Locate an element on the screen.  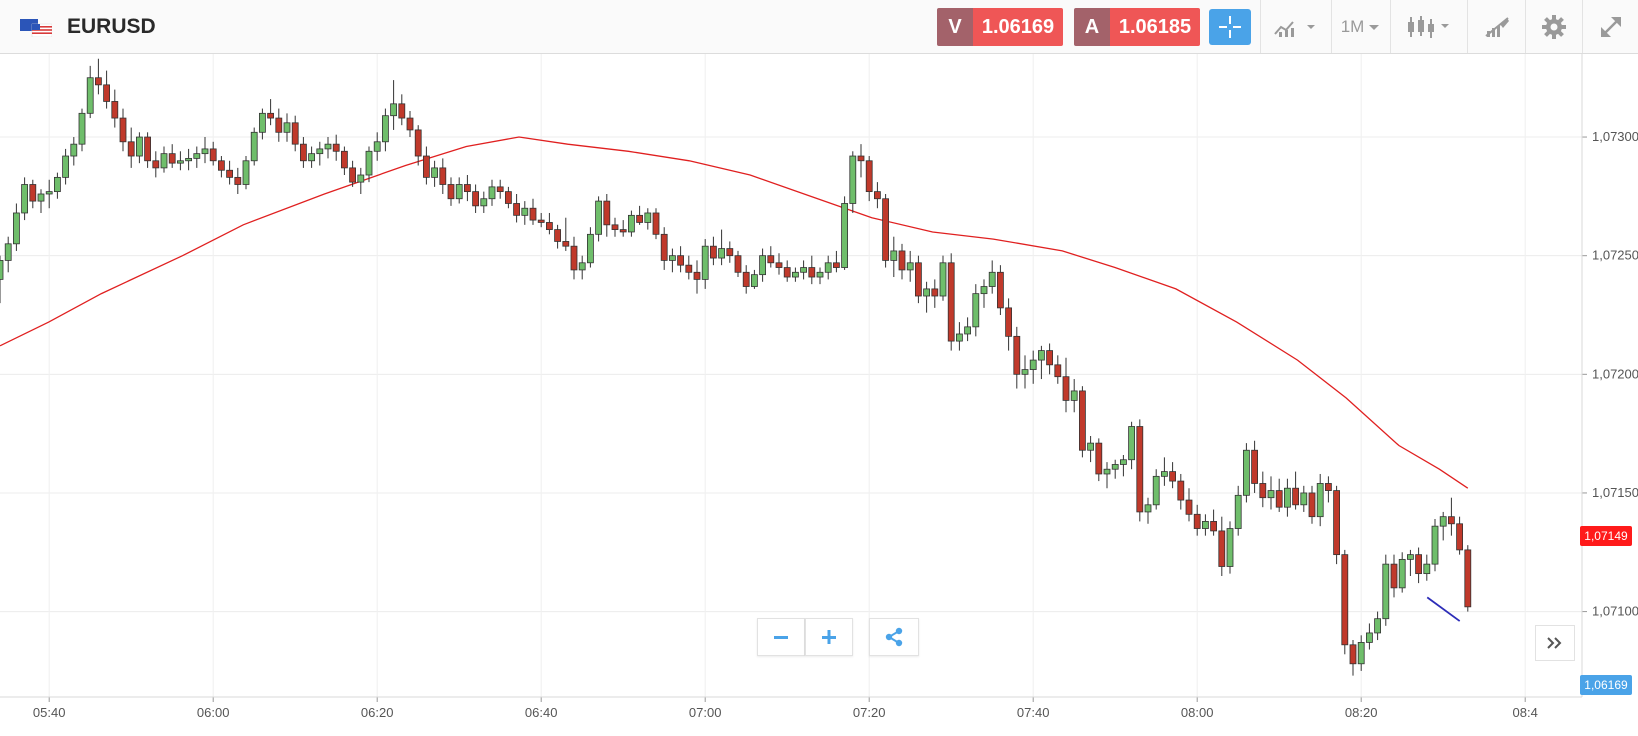
zoom-in-button is located at coordinates (829, 637).